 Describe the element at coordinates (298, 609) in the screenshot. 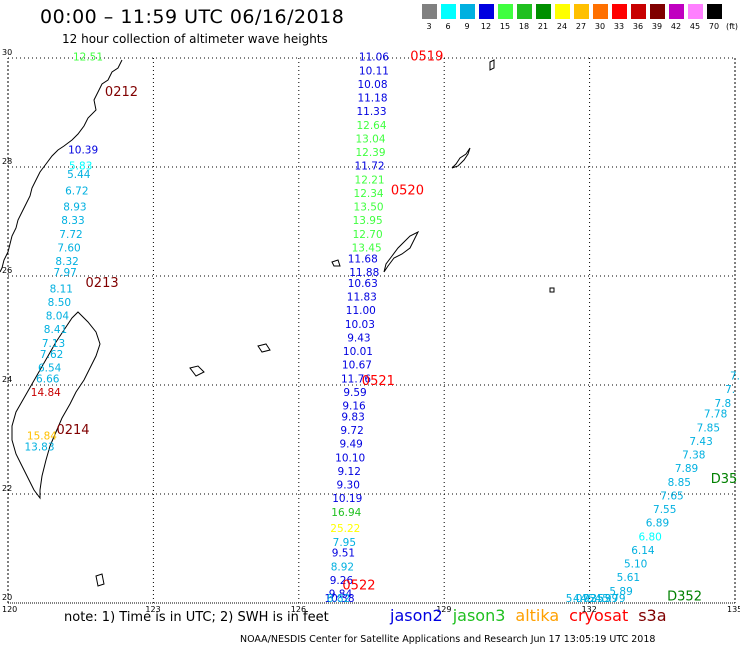

I see `lon-tick-label: 126` at that location.